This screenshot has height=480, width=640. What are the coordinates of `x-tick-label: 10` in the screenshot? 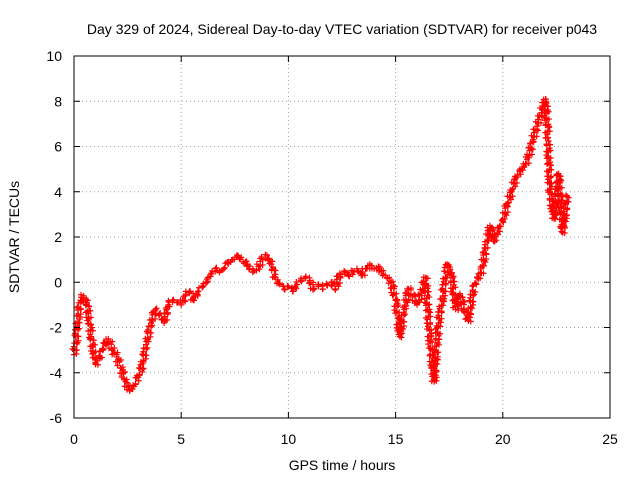 It's located at (289, 439).